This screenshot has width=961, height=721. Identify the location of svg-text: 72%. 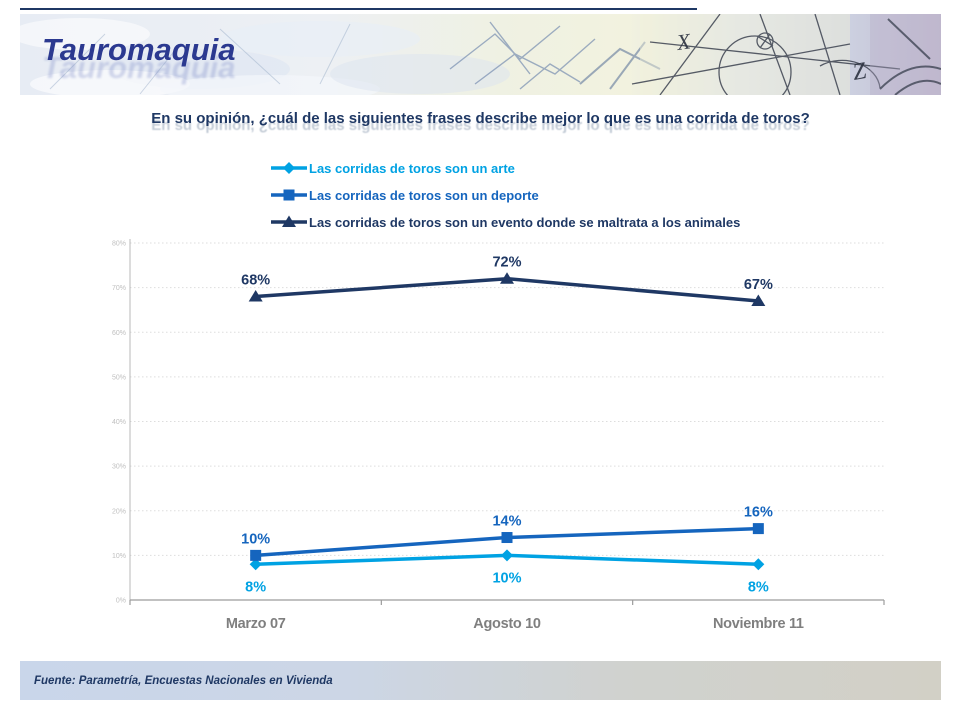
(506, 263).